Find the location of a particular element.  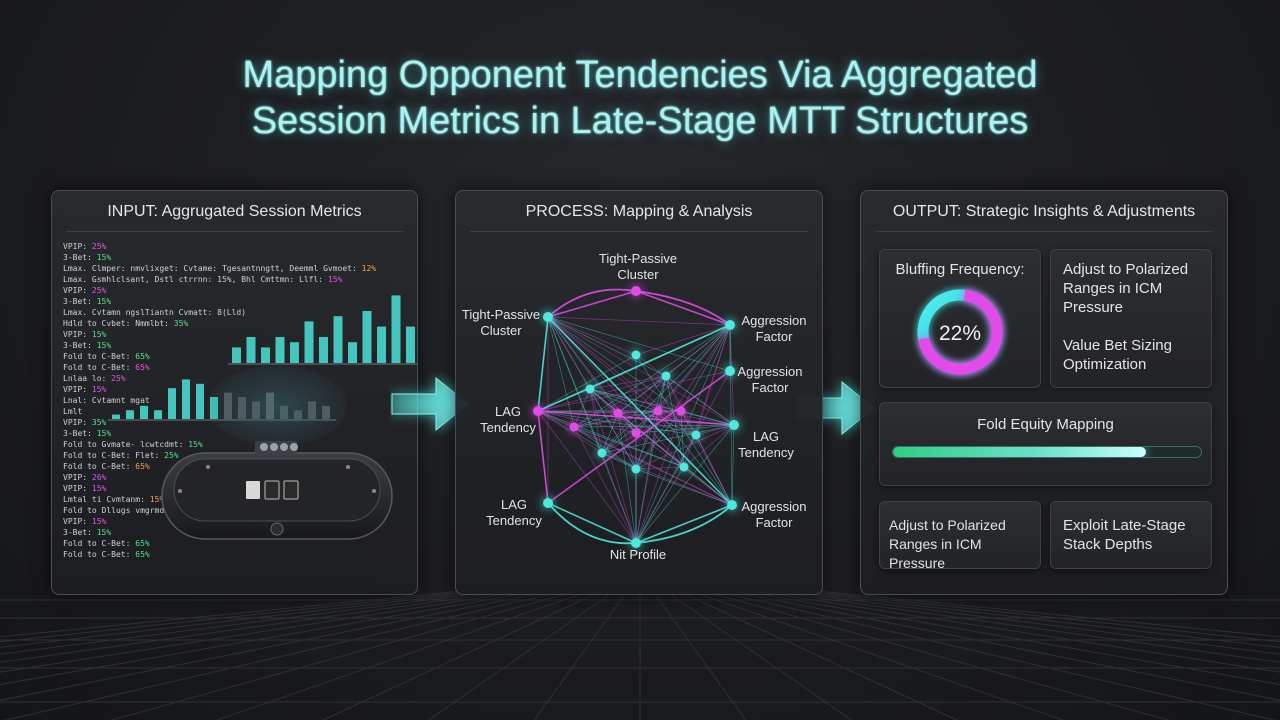

stack-depth-card: Exploit Late-Stage Stack Depths is located at coordinates (1131, 535).